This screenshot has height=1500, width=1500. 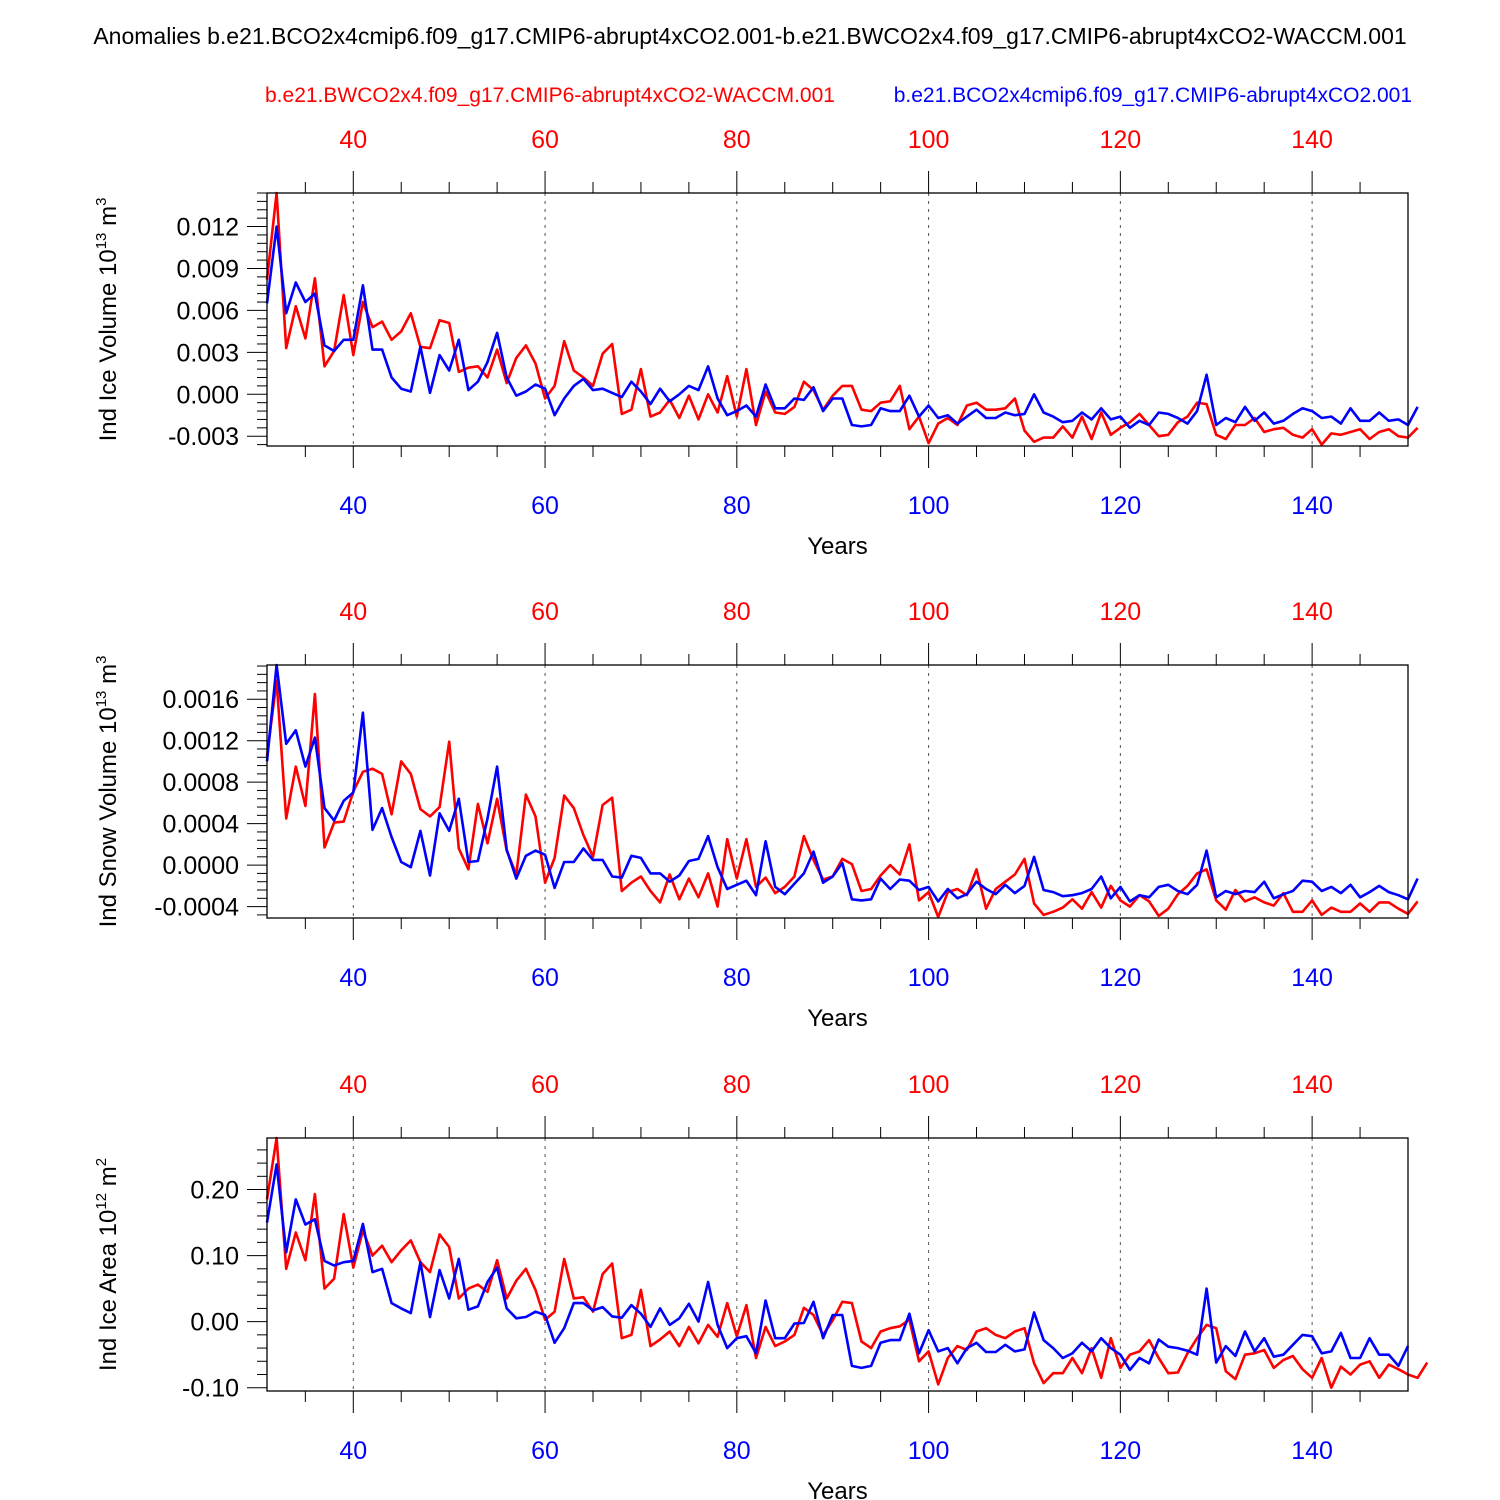 I want to click on y-axis-title-superscript: 12, so click(x=101, y=1201).